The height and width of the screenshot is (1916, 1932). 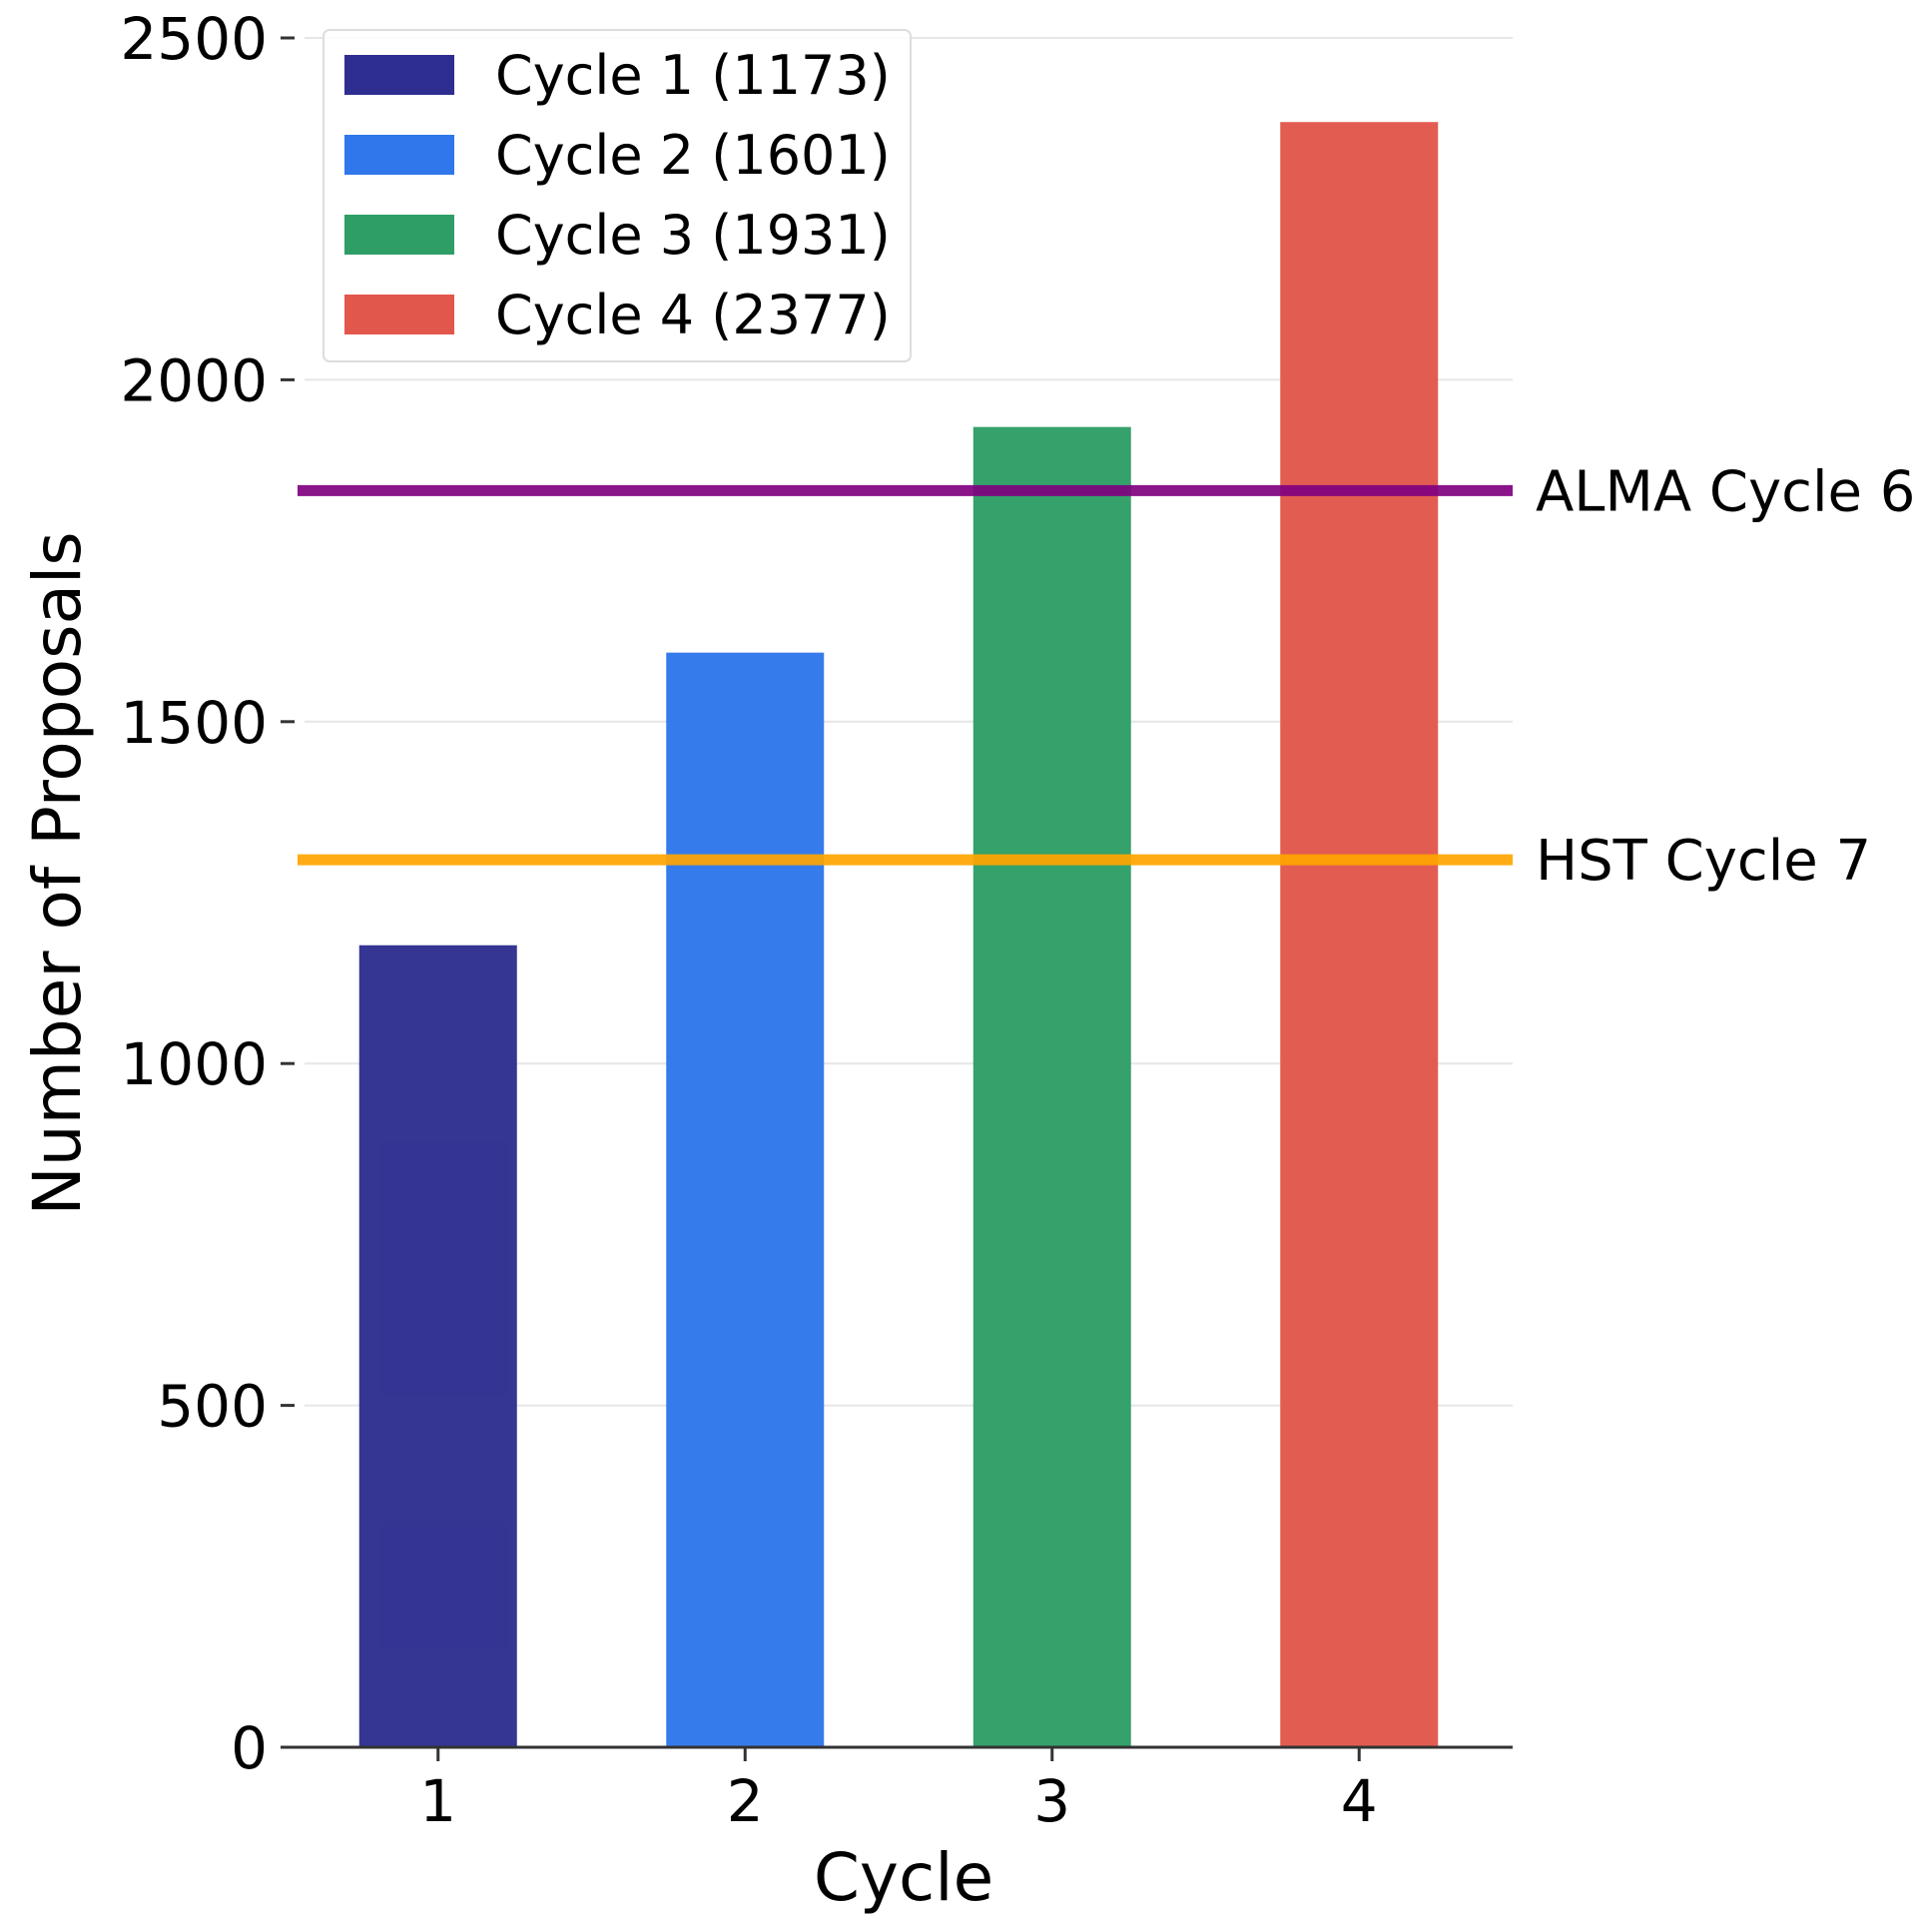 I want to click on x-tick-label: 2, so click(x=745, y=1801).